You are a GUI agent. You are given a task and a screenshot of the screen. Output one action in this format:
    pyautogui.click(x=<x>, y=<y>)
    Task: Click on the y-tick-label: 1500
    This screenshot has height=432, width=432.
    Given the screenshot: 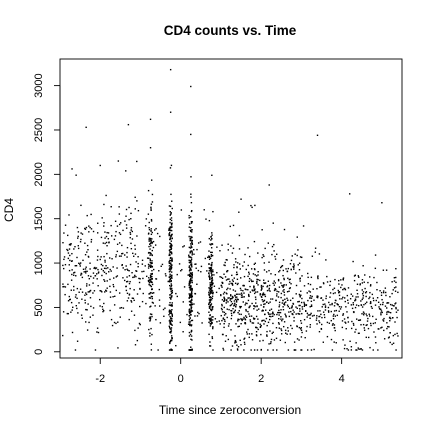 What is the action you would take?
    pyautogui.click(x=39, y=218)
    